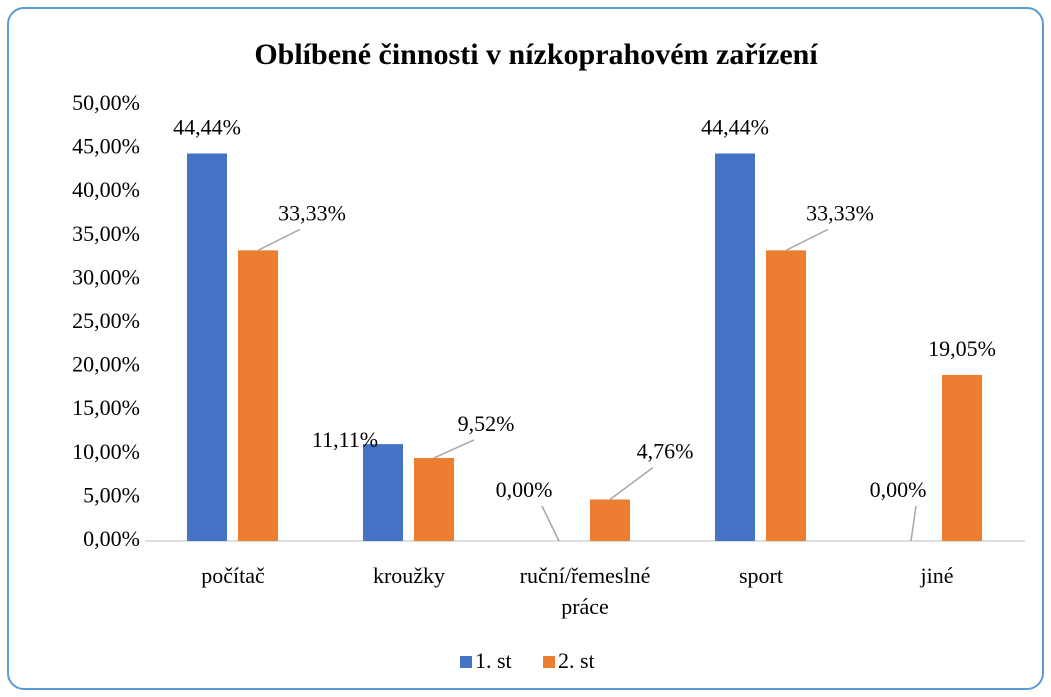  What do you see at coordinates (585, 591) in the screenshot?
I see `x-tick-label: ruční/řemeslné práce` at bounding box center [585, 591].